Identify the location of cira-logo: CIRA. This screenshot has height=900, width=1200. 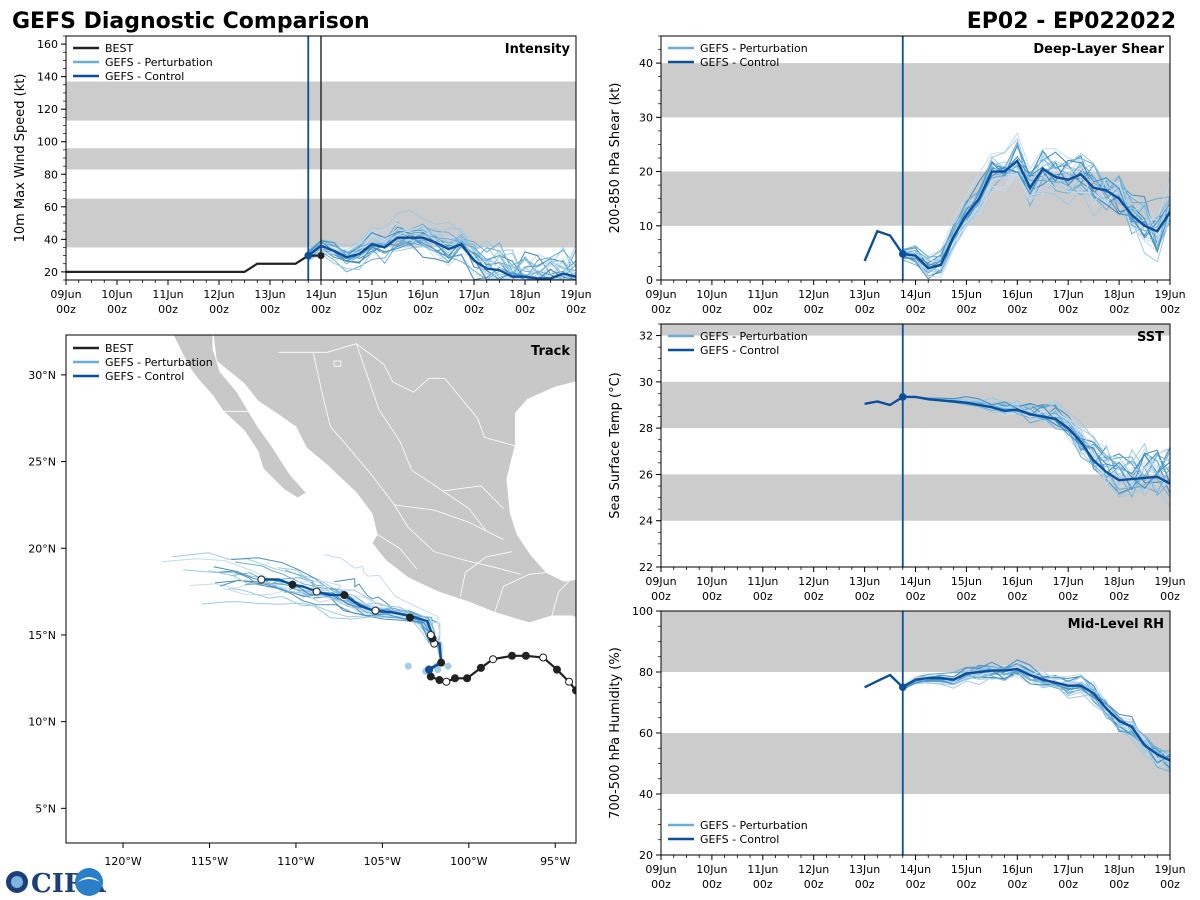
(56, 883).